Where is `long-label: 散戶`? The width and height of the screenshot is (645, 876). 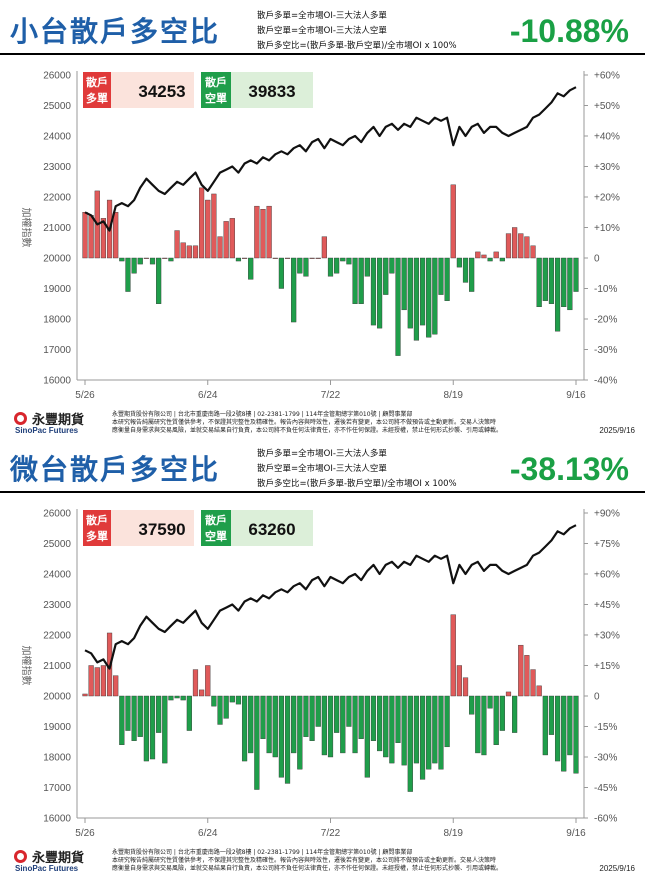
long-label: 散戶 is located at coordinates (97, 520).